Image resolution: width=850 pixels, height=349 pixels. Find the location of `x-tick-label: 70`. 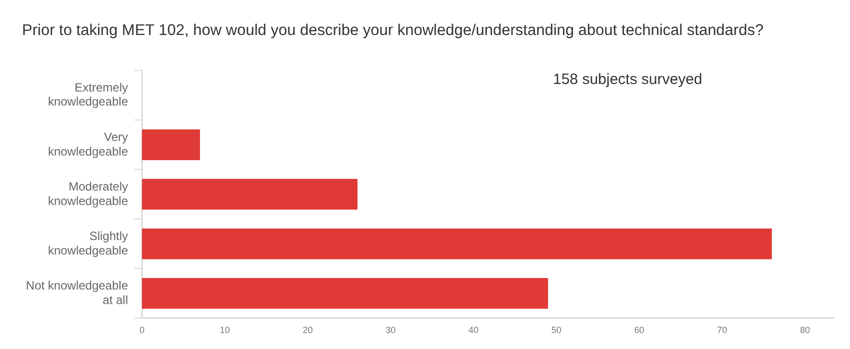

x-tick-label: 70 is located at coordinates (722, 330).